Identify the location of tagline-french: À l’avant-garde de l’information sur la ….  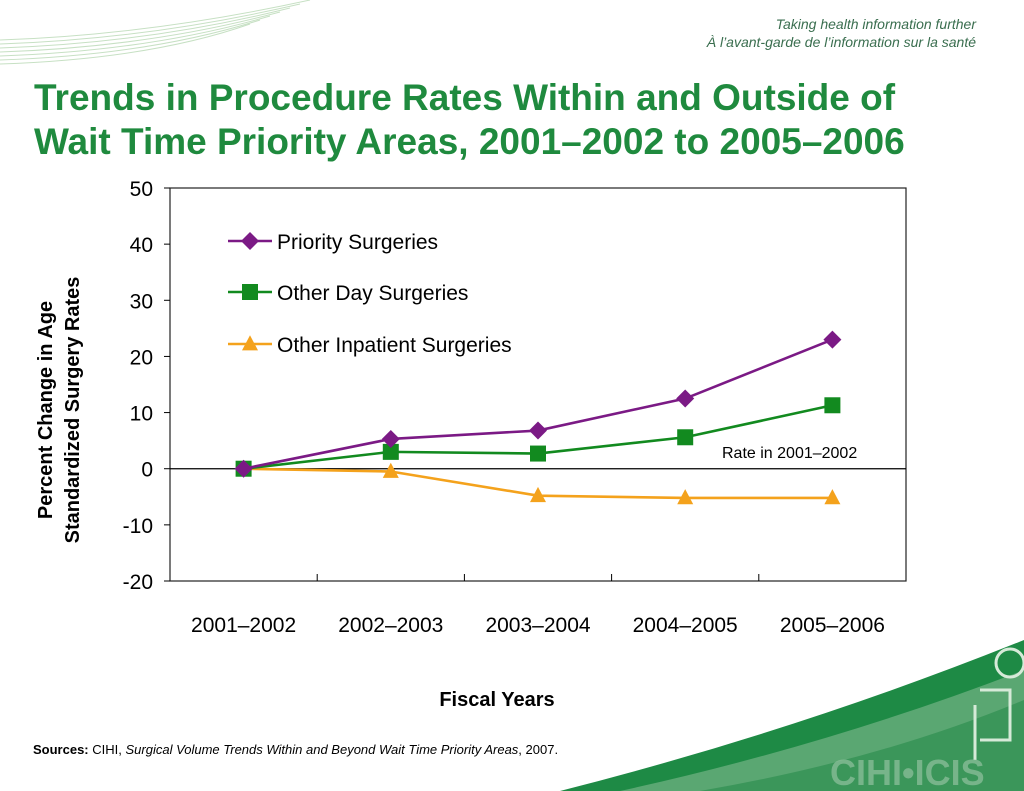
(841, 42).